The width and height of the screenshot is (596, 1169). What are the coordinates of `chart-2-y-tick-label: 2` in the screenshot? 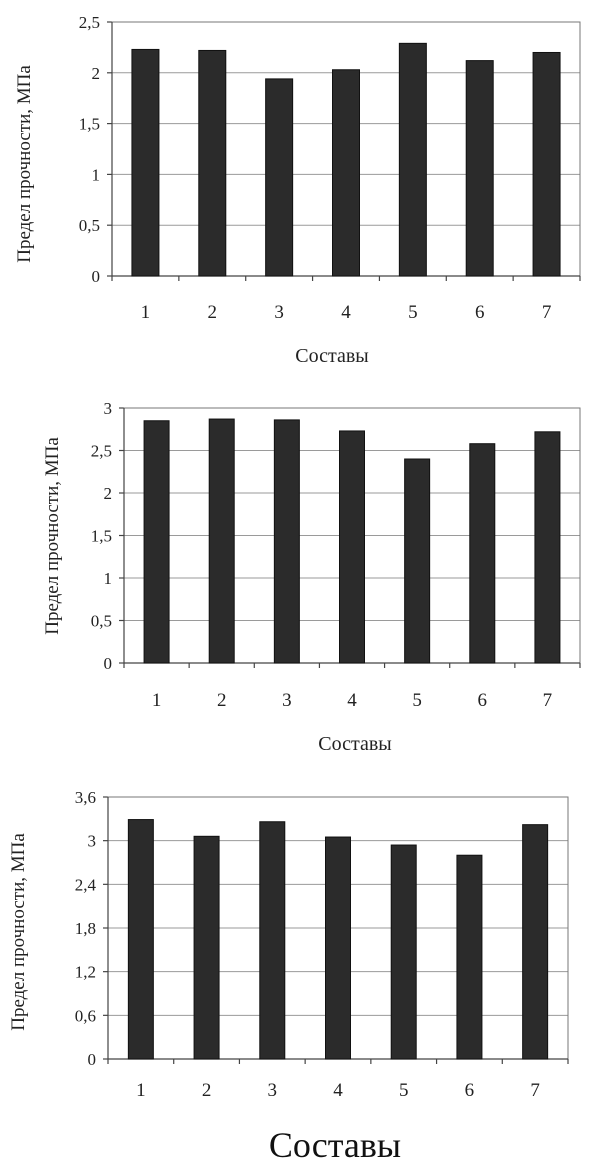 It's located at (108, 493).